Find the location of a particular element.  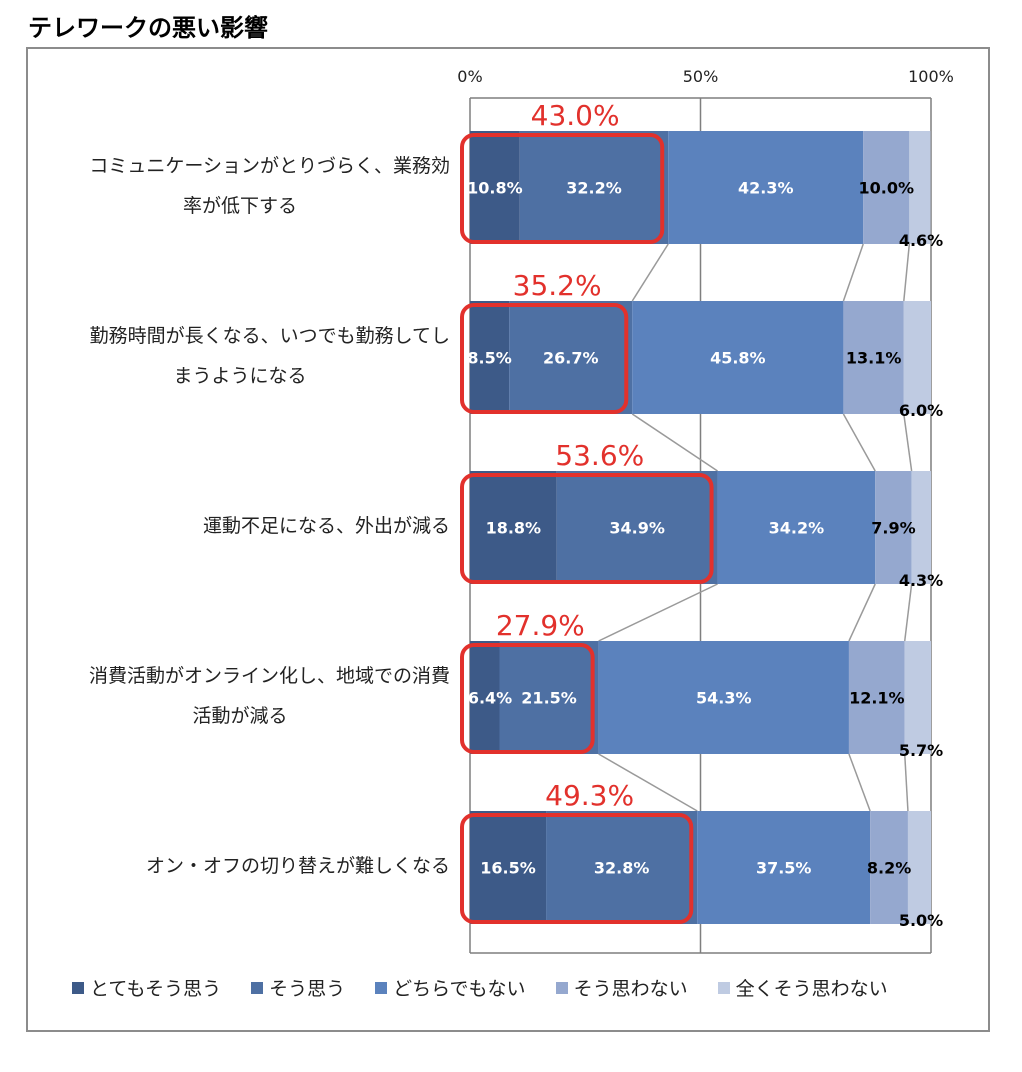

x-tick-label: 0% is located at coordinates (469, 76).